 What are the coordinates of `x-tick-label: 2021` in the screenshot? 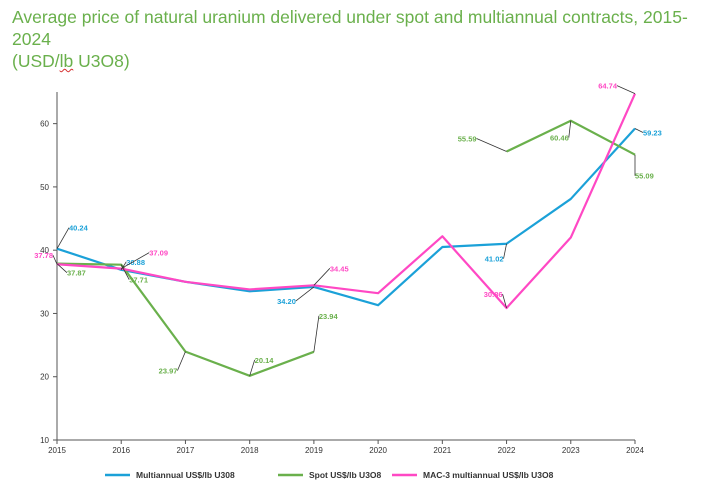 It's located at (442, 450).